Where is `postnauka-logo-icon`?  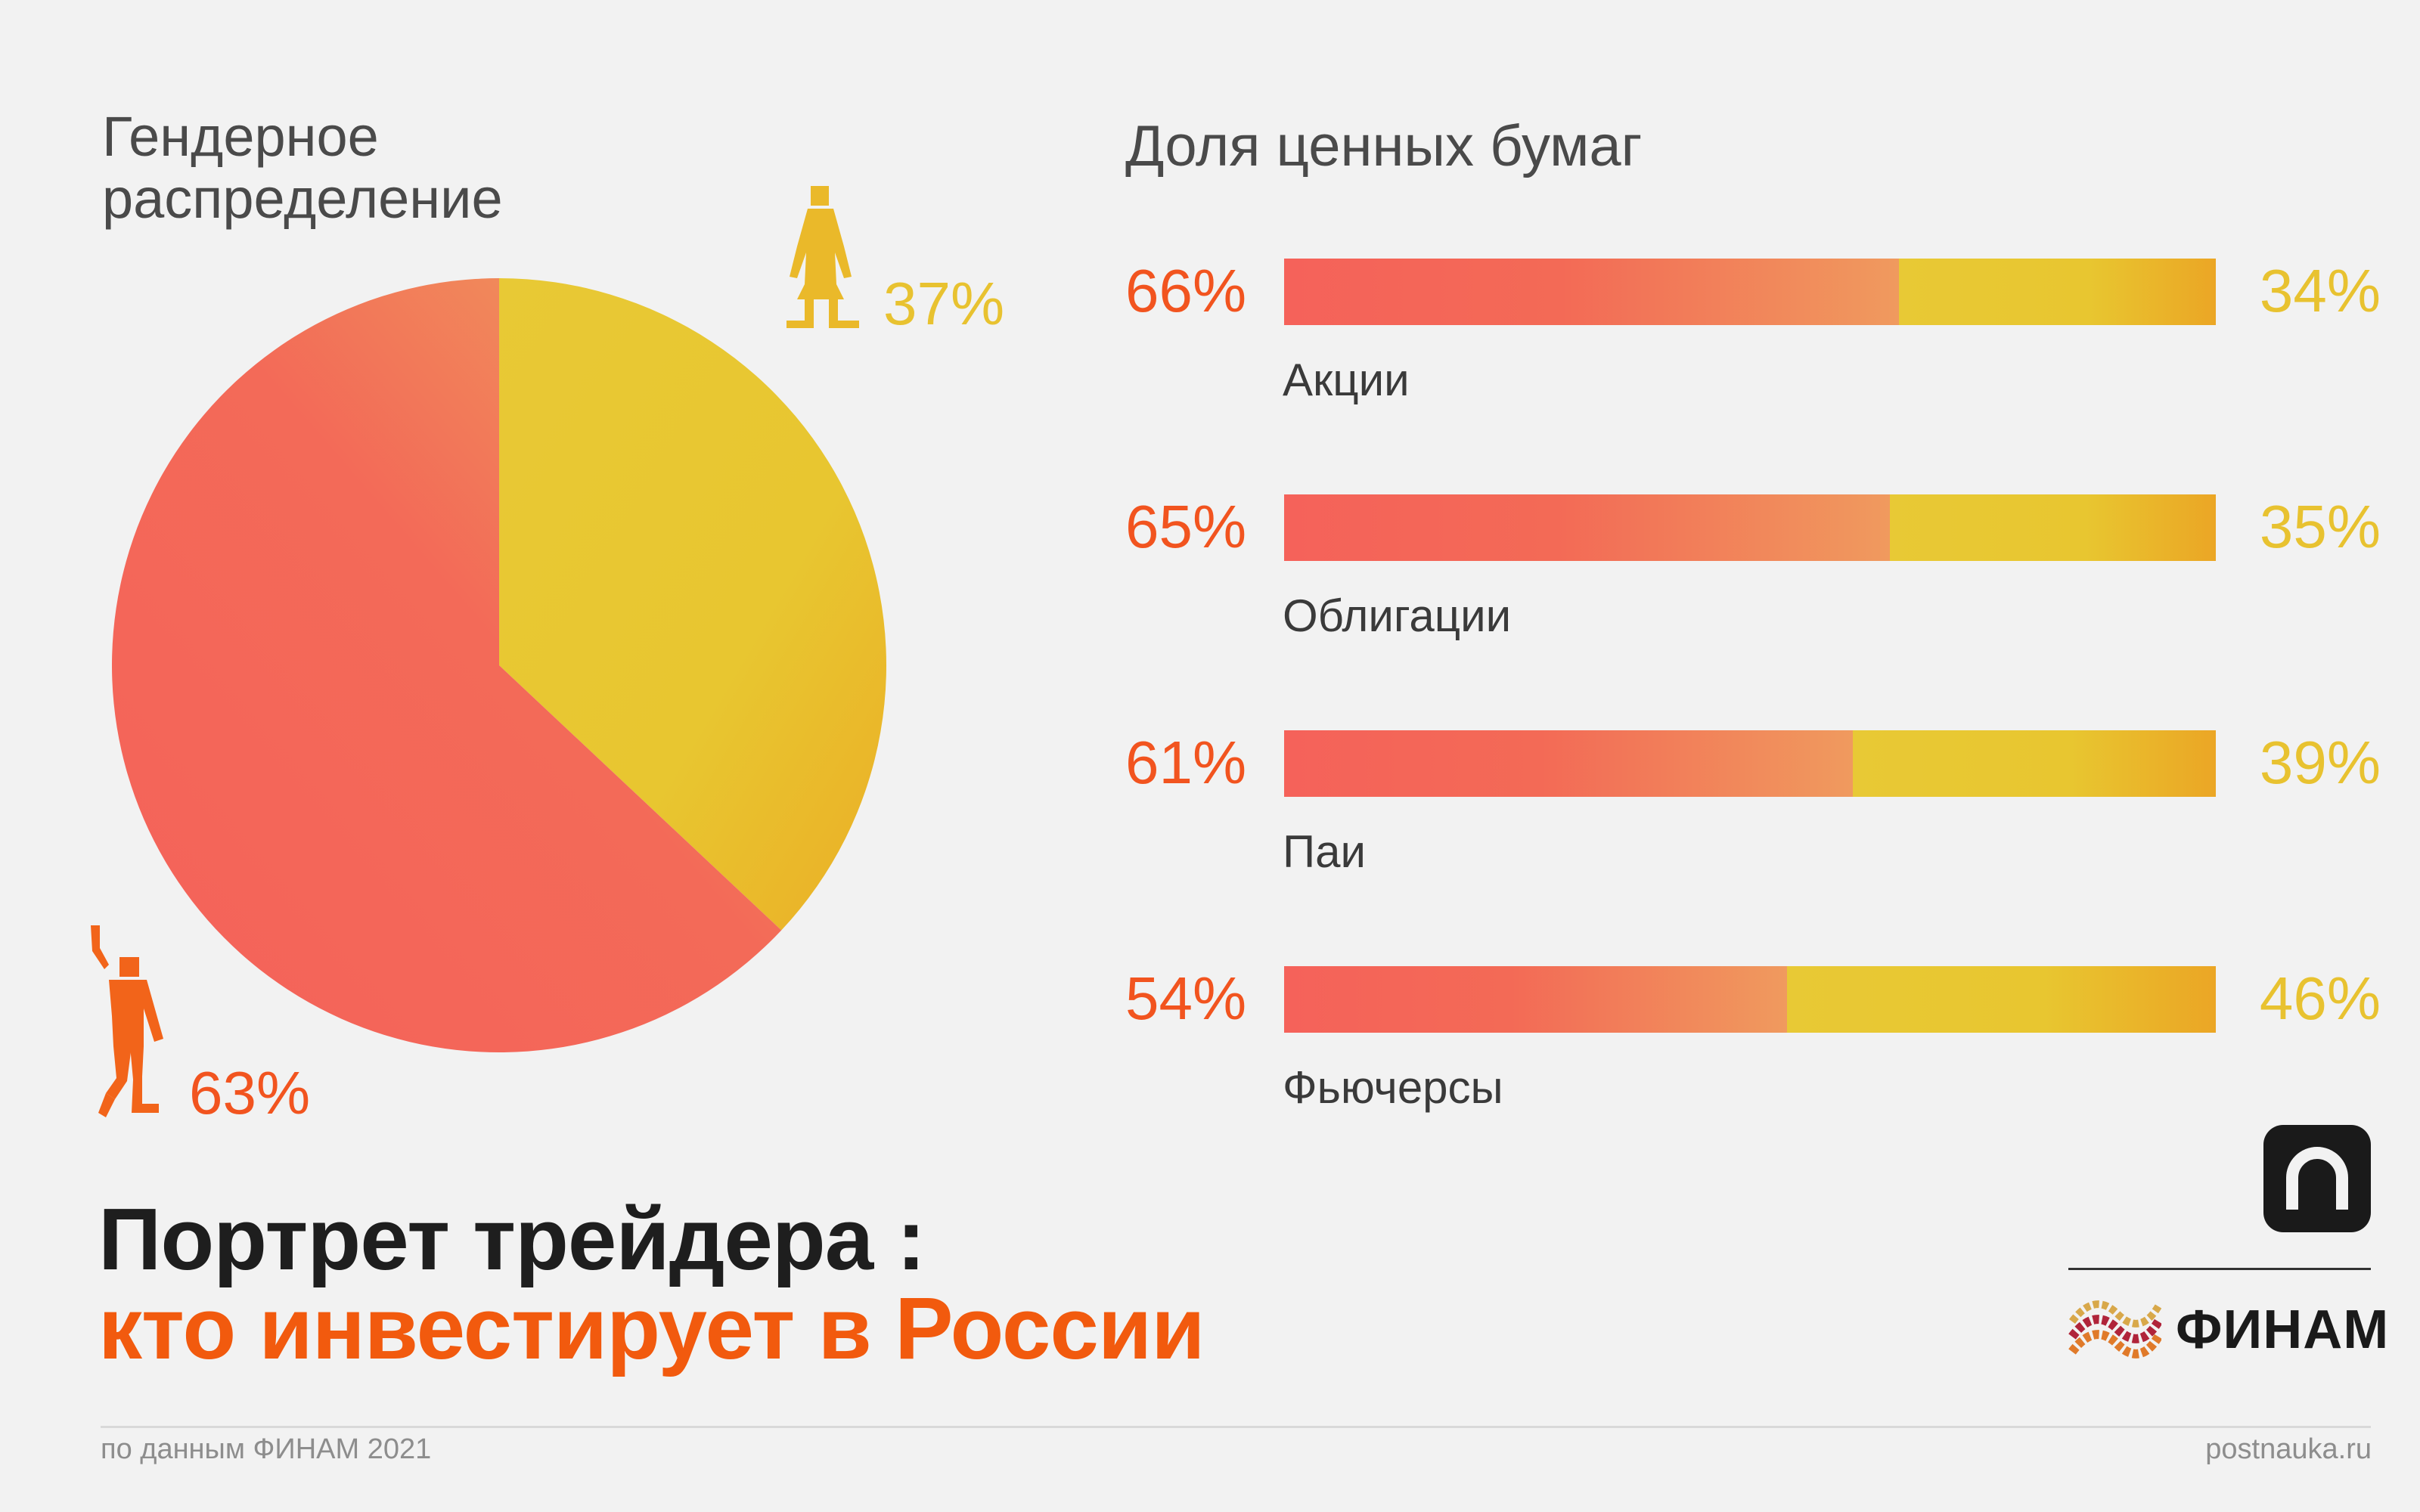
postnauka-logo-icon is located at coordinates (2317, 1178).